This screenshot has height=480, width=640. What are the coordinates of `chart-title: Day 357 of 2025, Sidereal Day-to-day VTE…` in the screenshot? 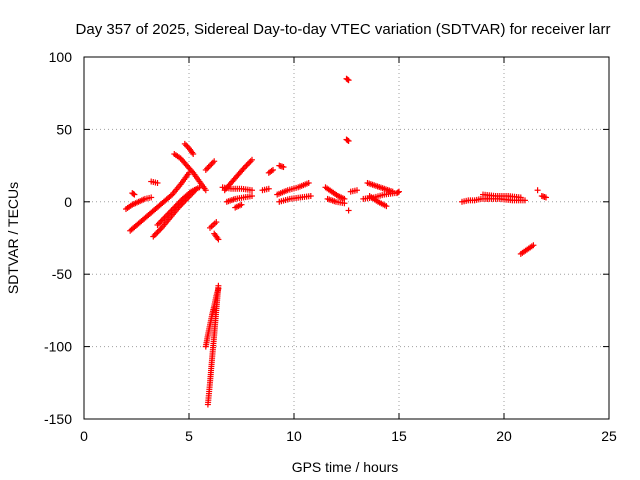 It's located at (343, 29).